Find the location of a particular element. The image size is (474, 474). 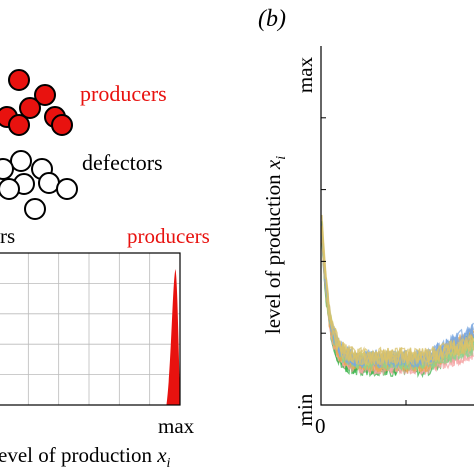

histogram-xlabel-sub: i is located at coordinates (169, 463).